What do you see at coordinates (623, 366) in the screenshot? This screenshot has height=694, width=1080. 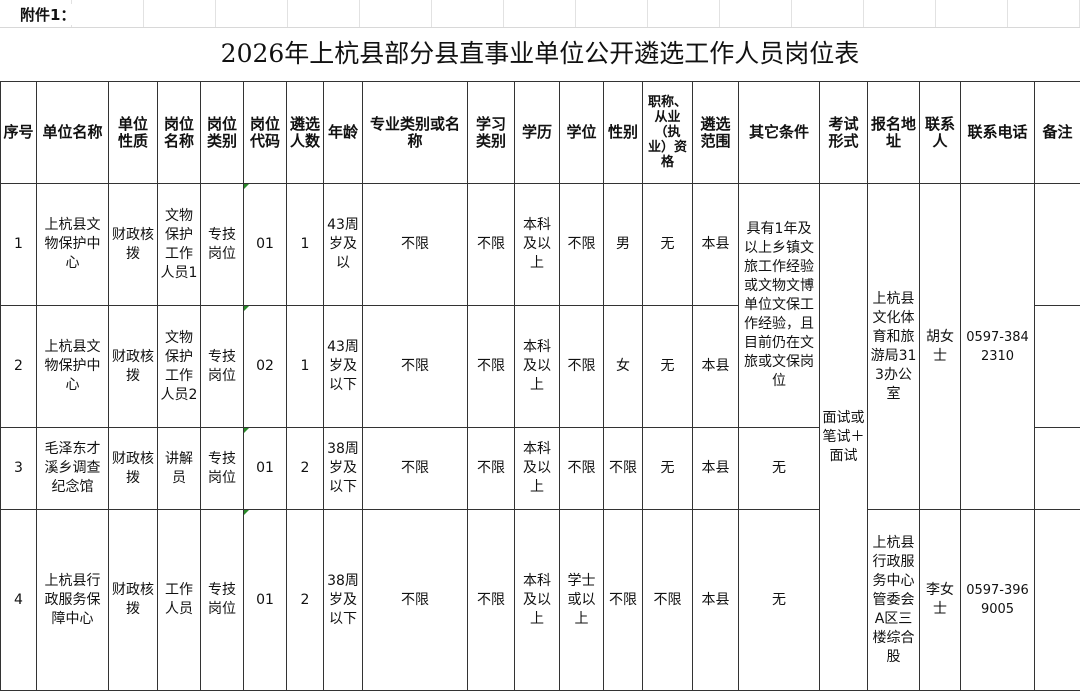 I see `cell-gender: 女` at bounding box center [623, 366].